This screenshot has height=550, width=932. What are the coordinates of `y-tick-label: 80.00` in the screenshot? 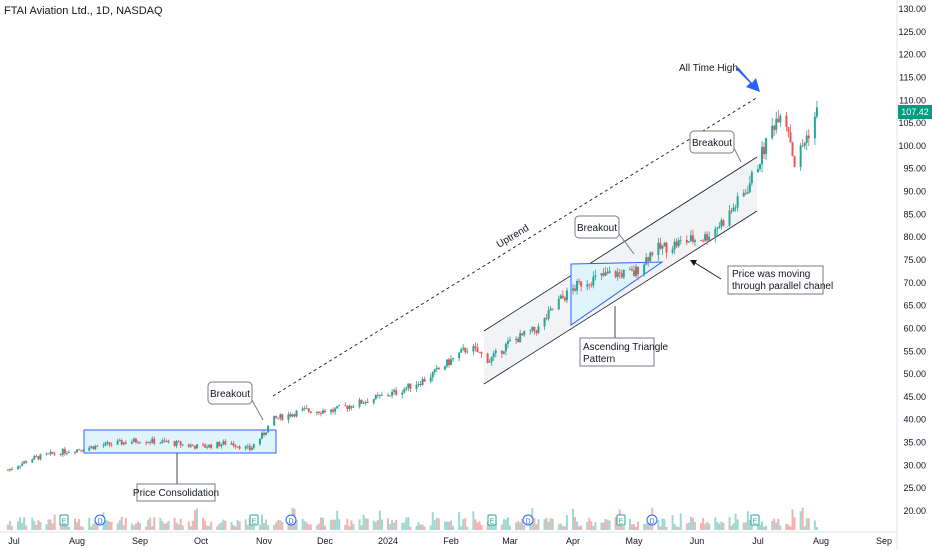 It's located at (914, 237).